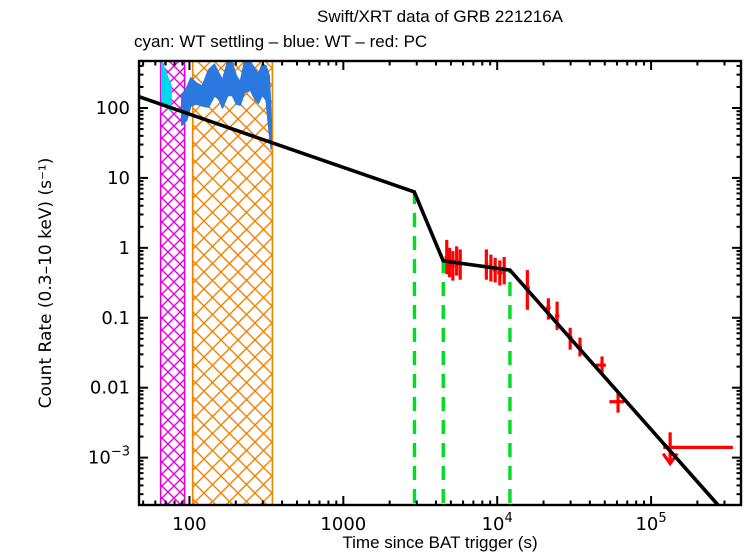 The image size is (746, 558). Describe the element at coordinates (110, 388) in the screenshot. I see `y-tick-label: 0.01` at that location.